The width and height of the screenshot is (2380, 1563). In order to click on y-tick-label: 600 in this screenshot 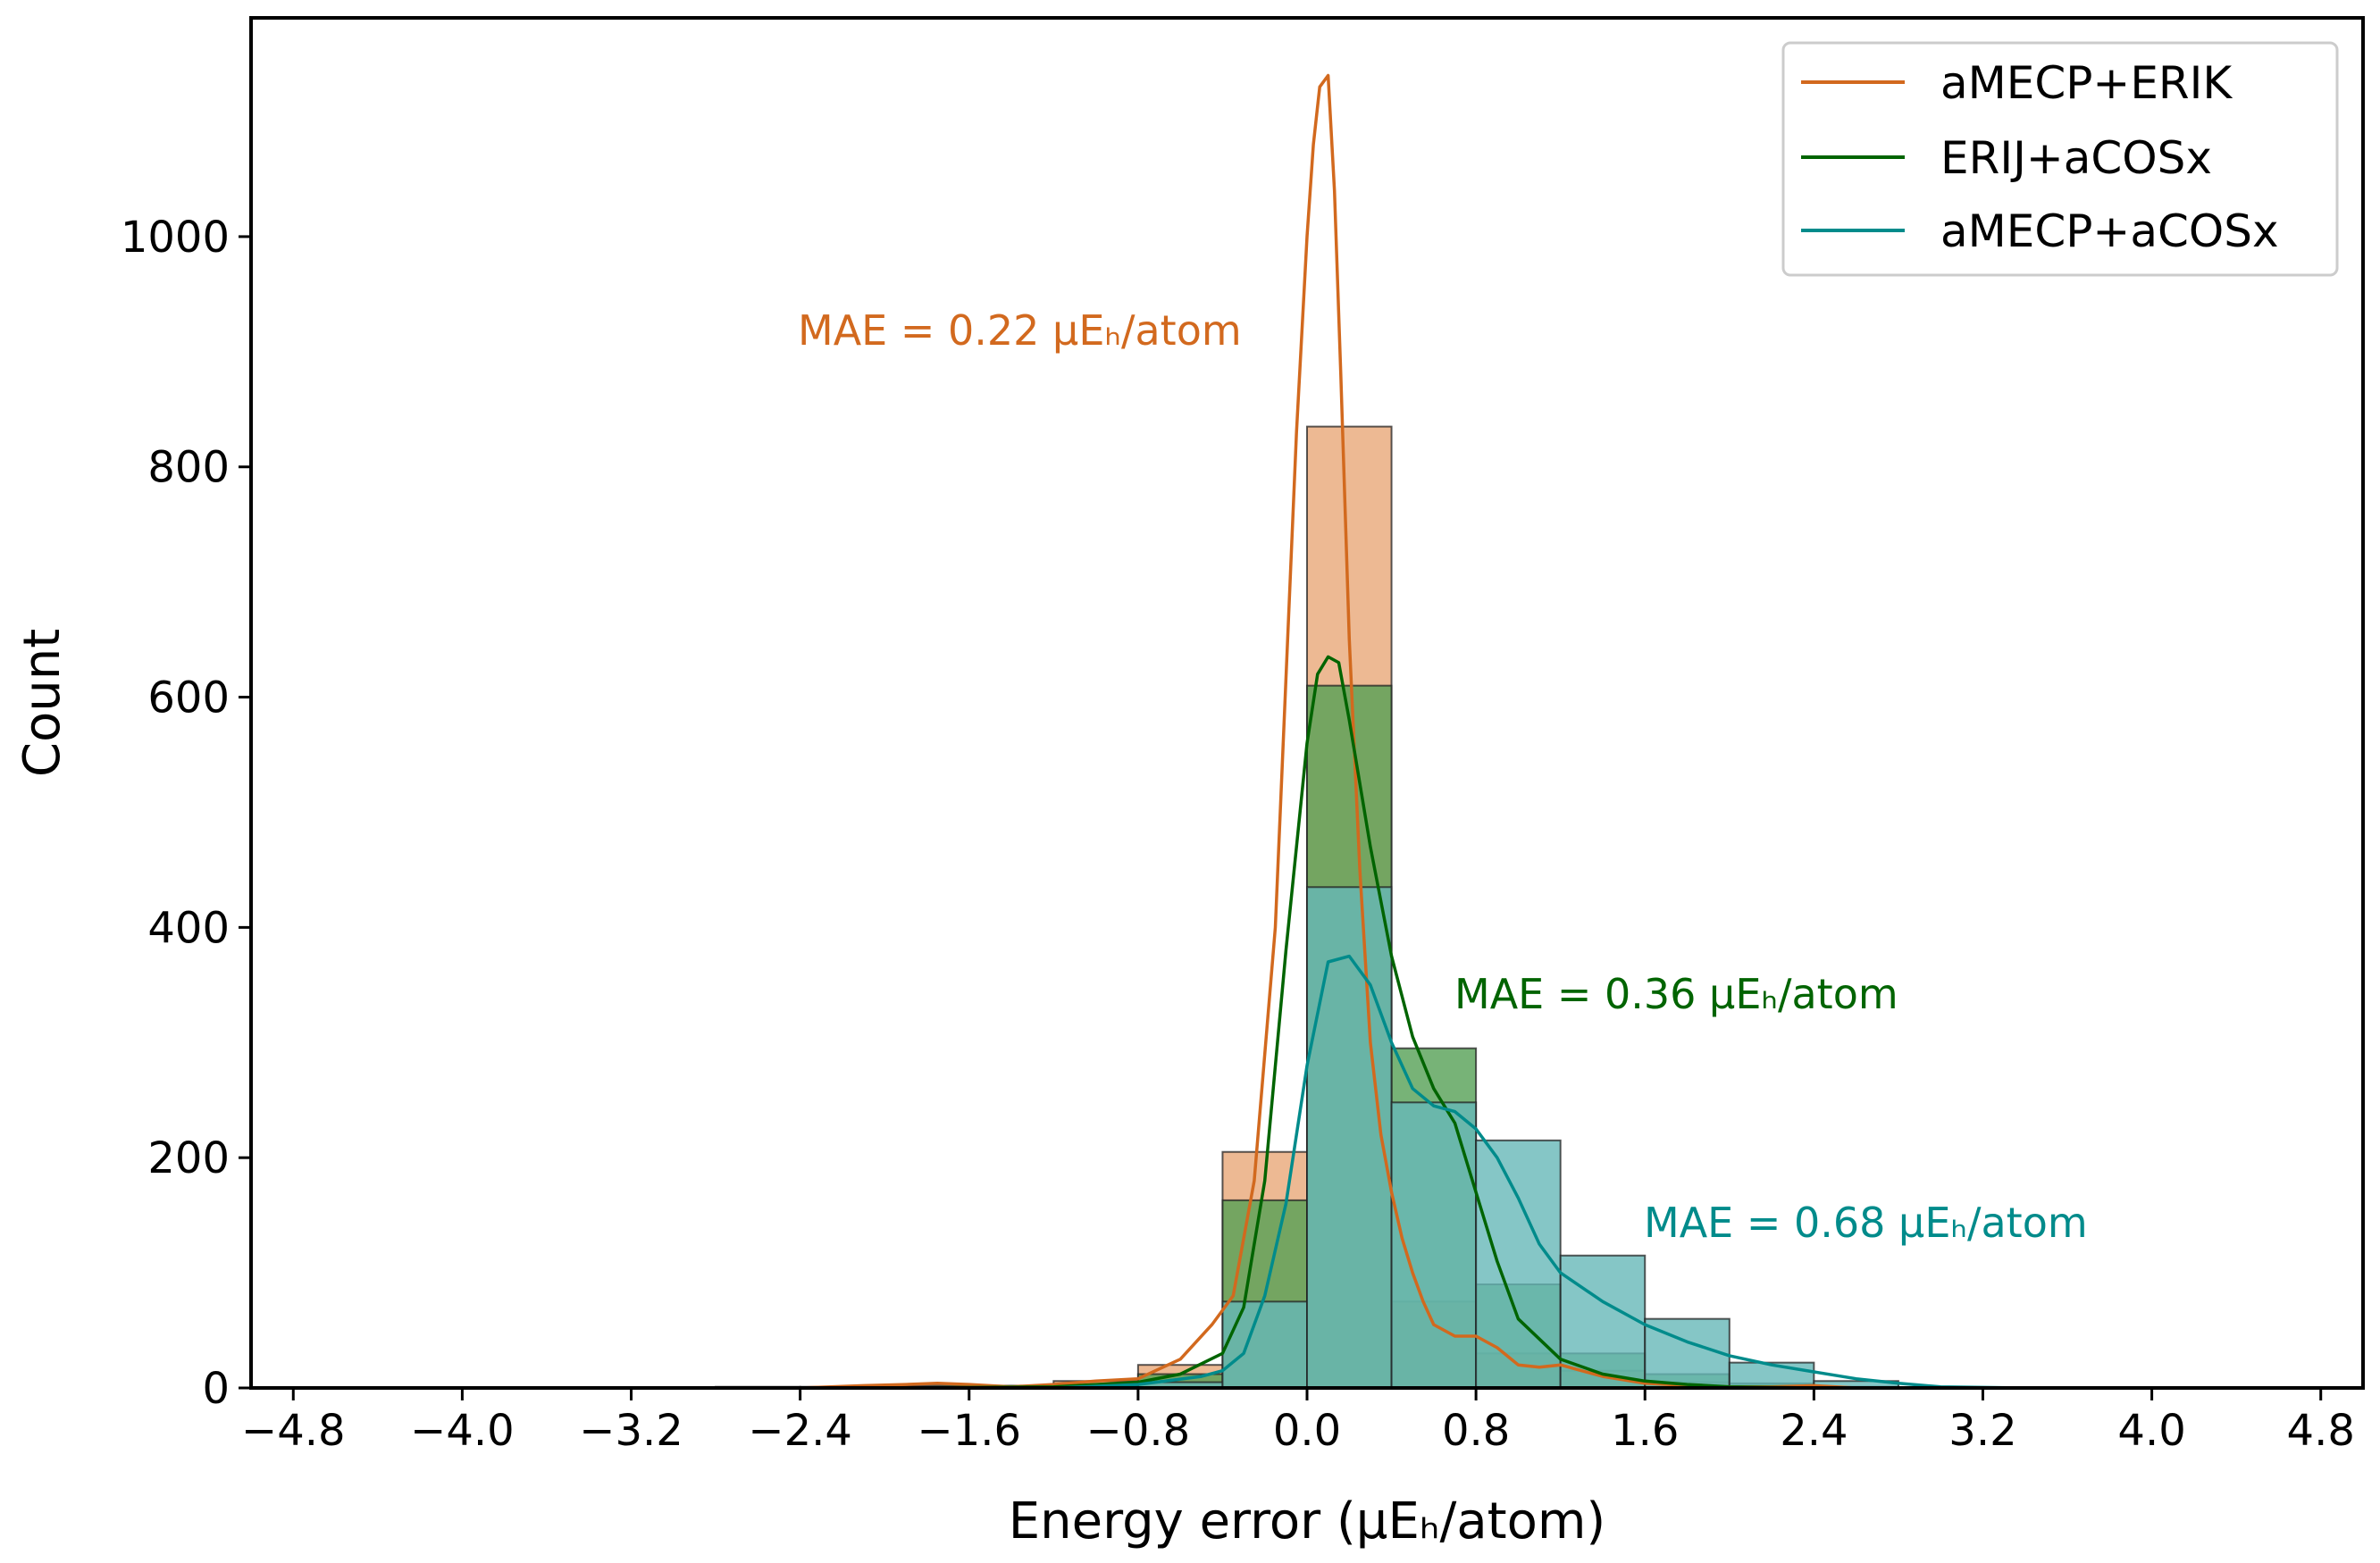, I will do `click(189, 698)`.